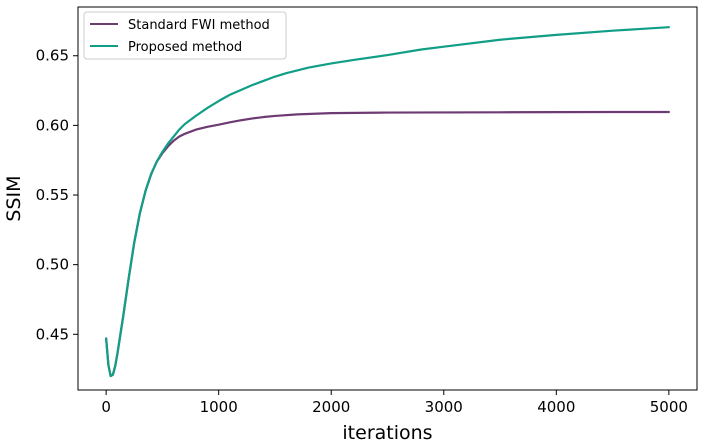 The width and height of the screenshot is (704, 446). I want to click on y-tick-label: 0.50, so click(52, 265).